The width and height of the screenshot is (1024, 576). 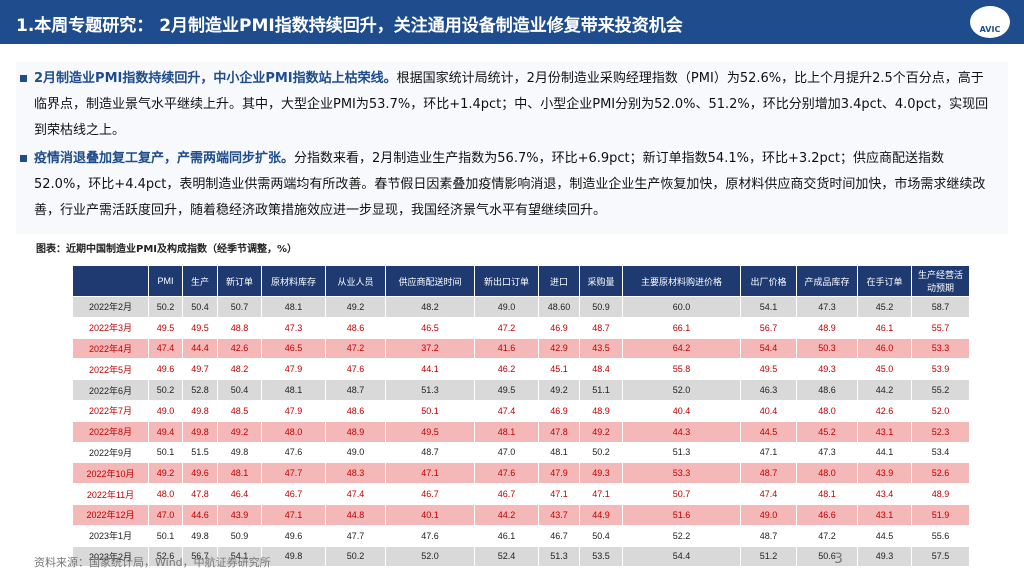 I want to click on source: 资料来源：国家统计局，Wind，中航证券研究所, so click(x=152, y=562).